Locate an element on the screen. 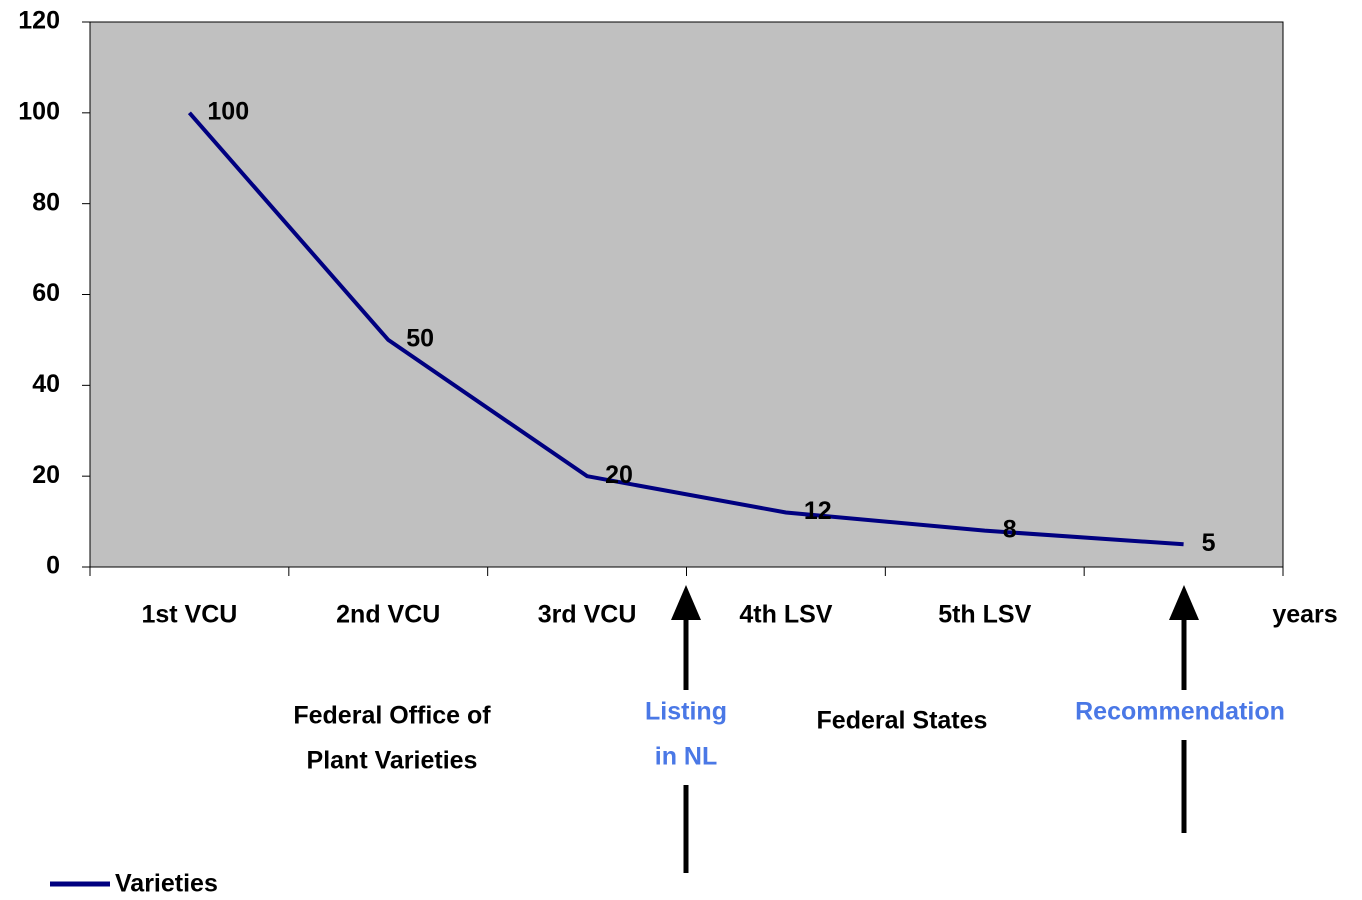  x-tick-label: 1st VCU is located at coordinates (189, 615).